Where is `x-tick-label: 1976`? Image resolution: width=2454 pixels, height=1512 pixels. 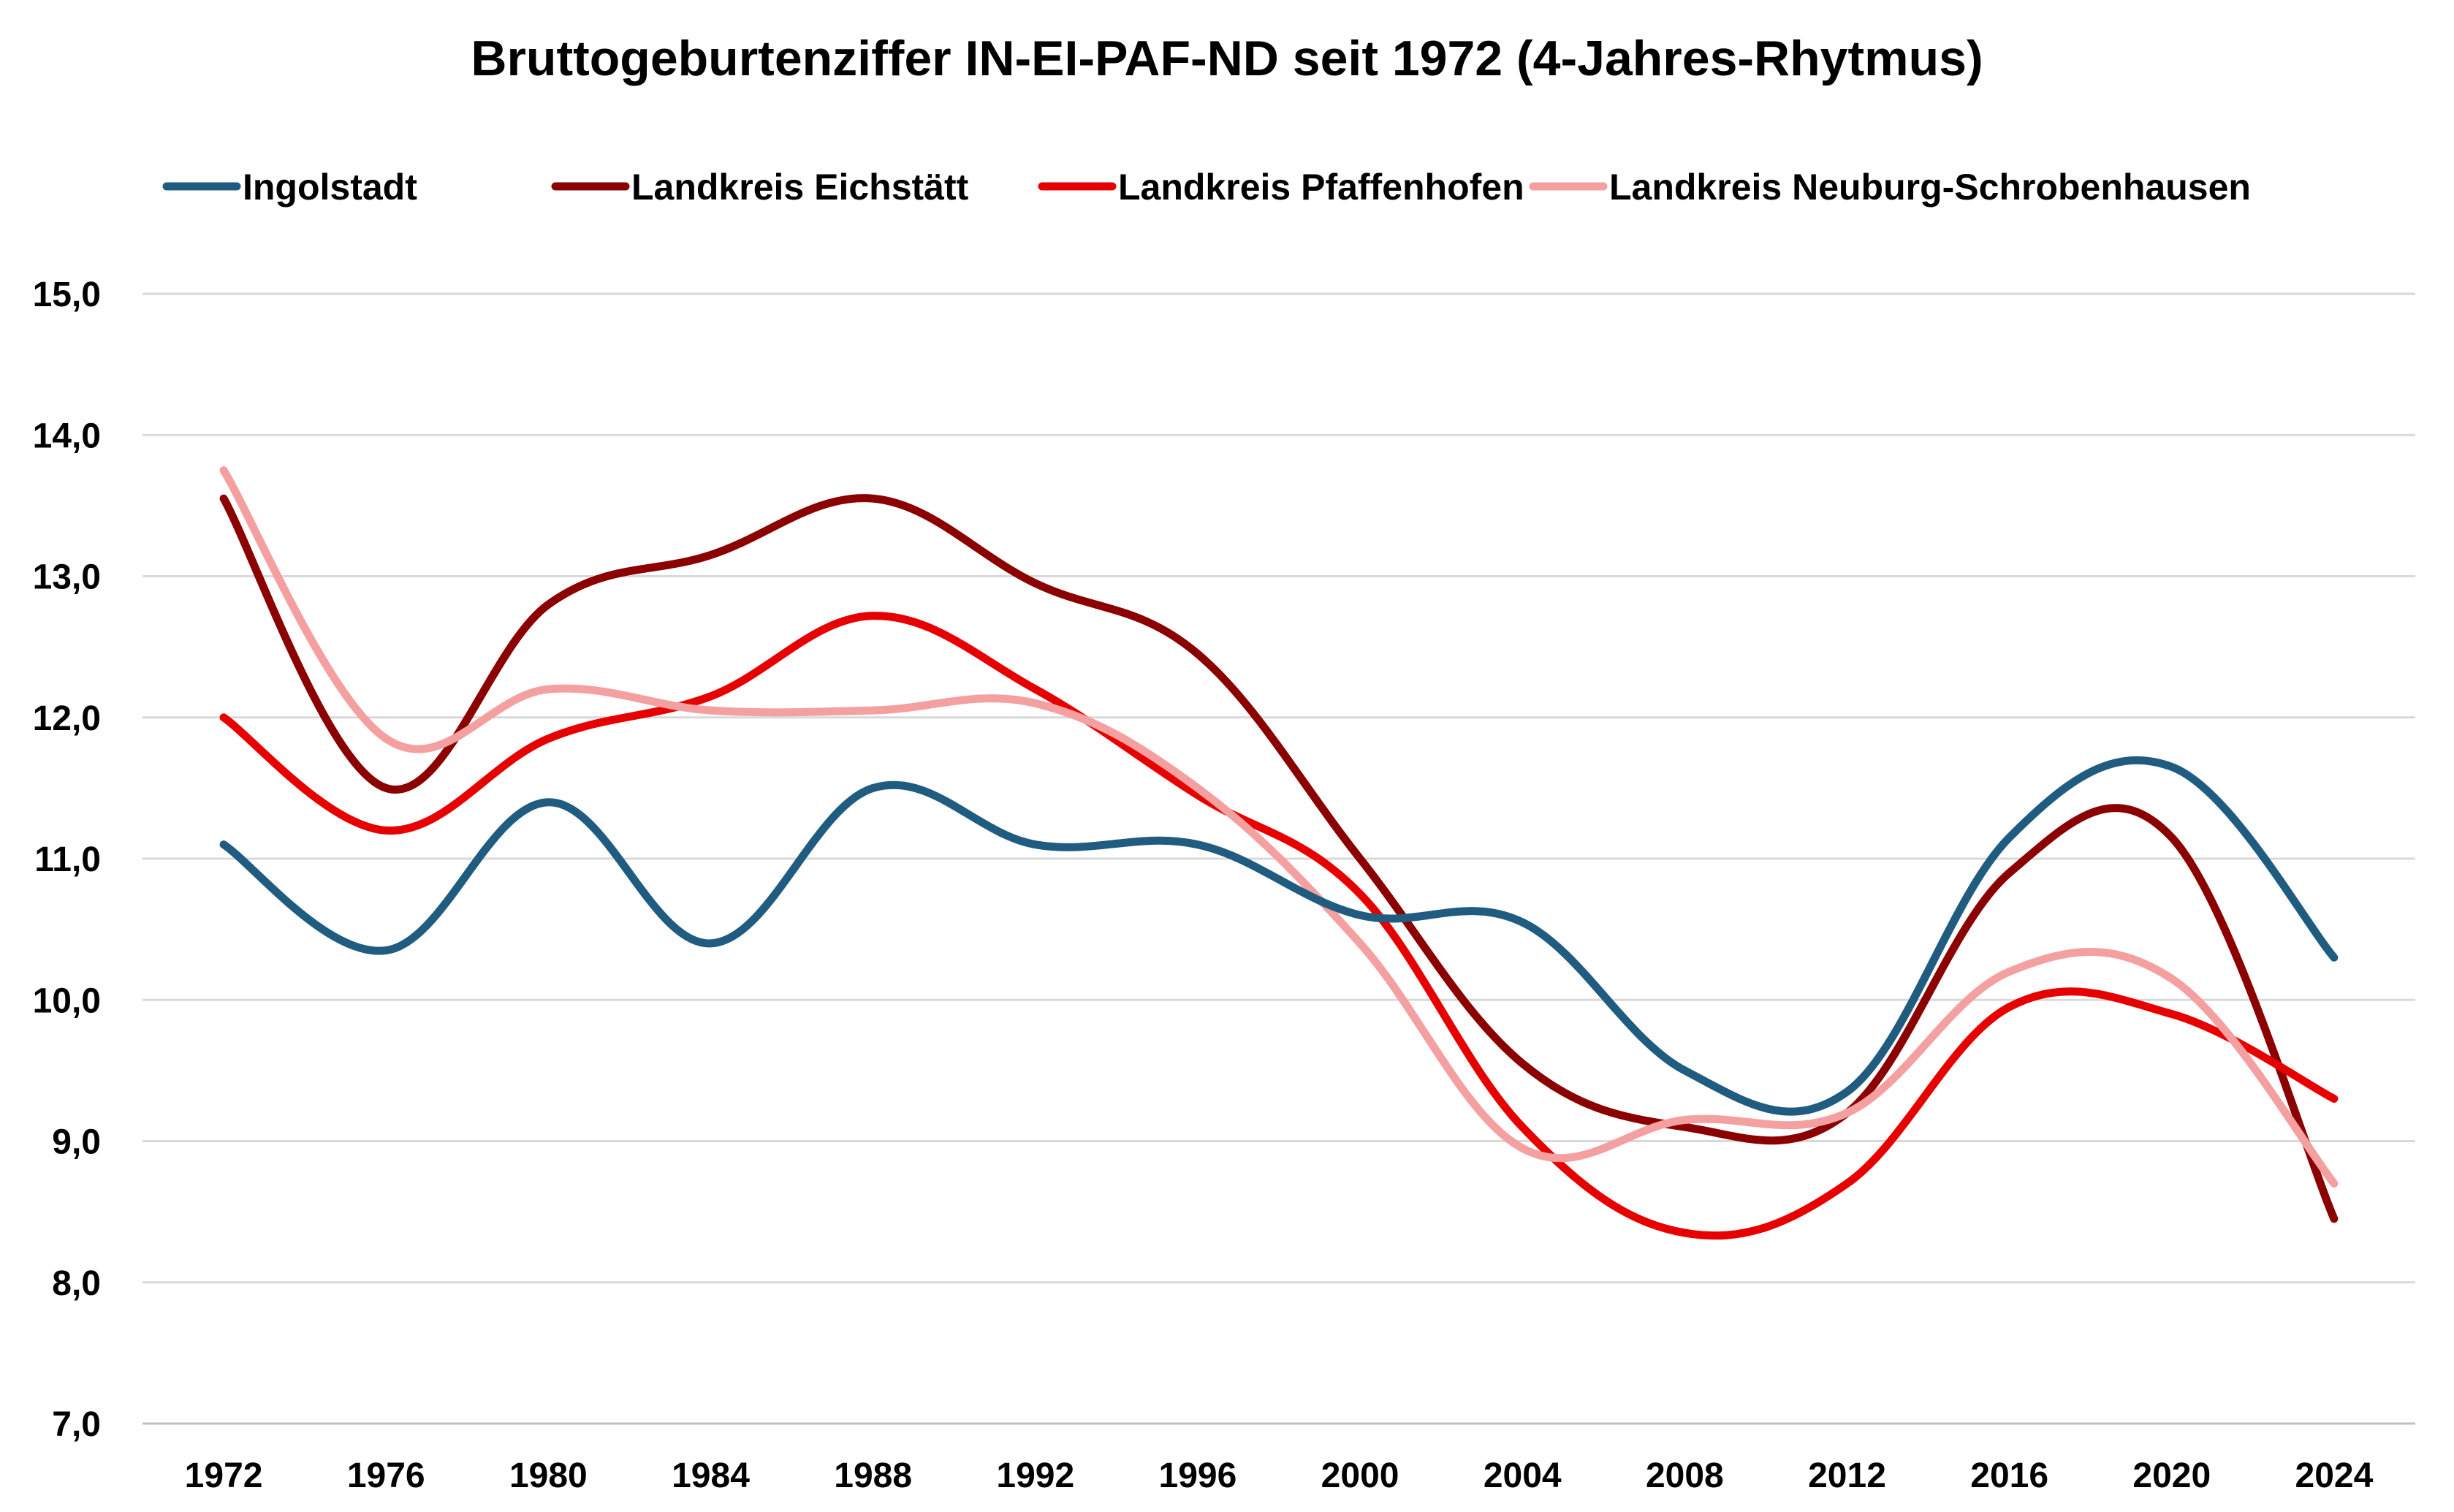
x-tick-label: 1976 is located at coordinates (386, 1475).